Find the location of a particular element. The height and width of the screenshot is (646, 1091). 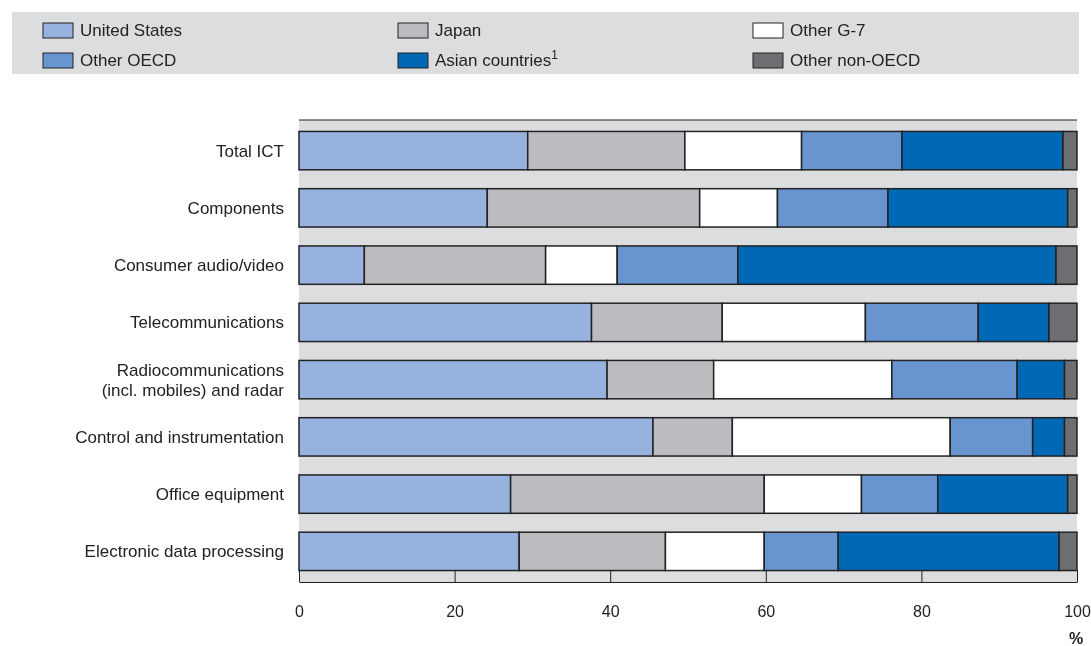

x-tick-label: 60 is located at coordinates (766, 612).